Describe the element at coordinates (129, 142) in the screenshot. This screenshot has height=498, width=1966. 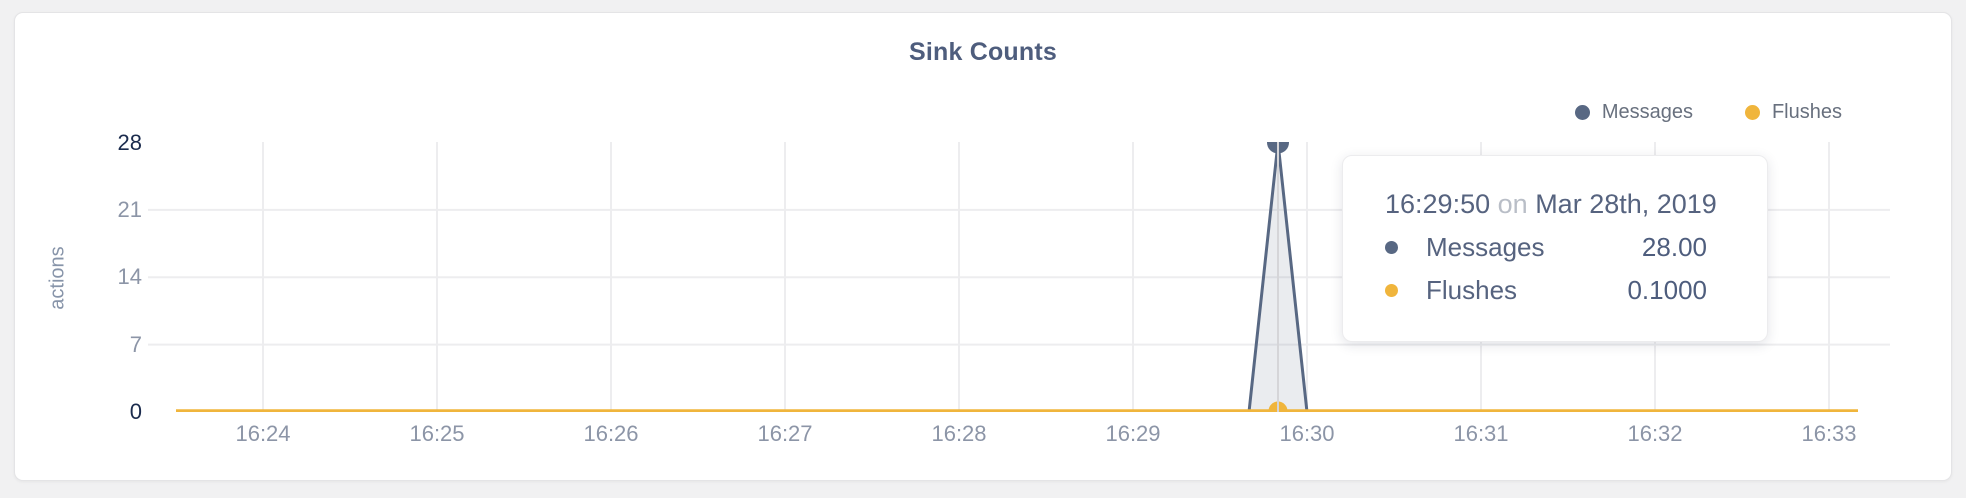
I see `y-tick-28: 28` at that location.